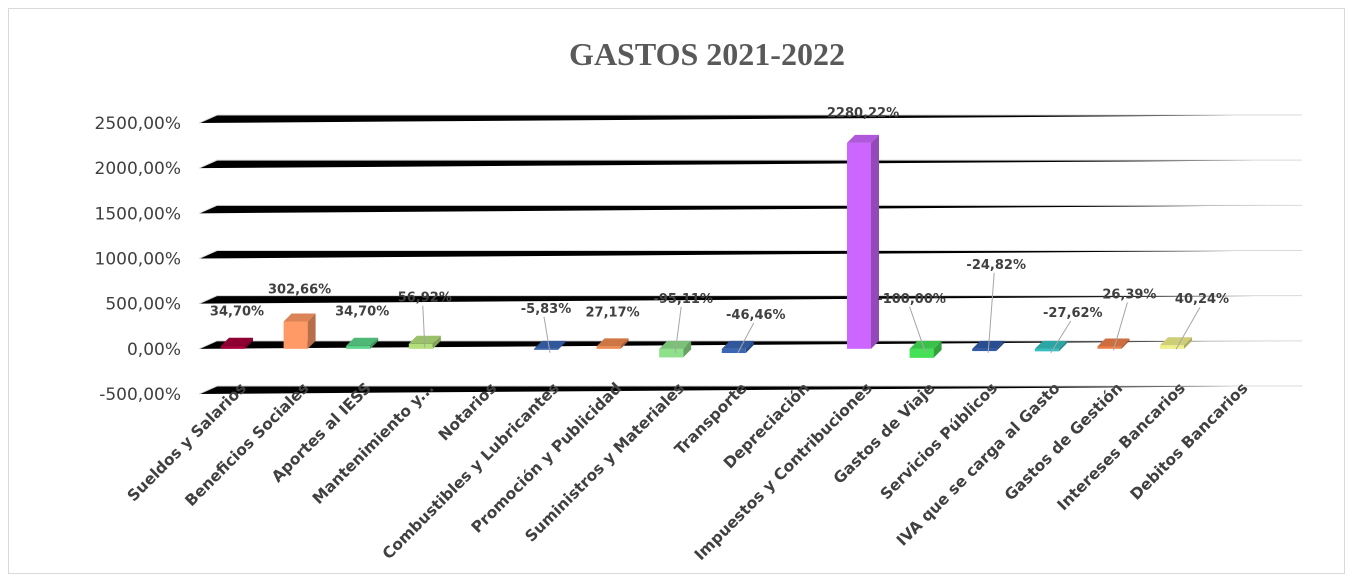  What do you see at coordinates (154, 350) in the screenshot?
I see `y-tick-label: 0,00%` at bounding box center [154, 350].